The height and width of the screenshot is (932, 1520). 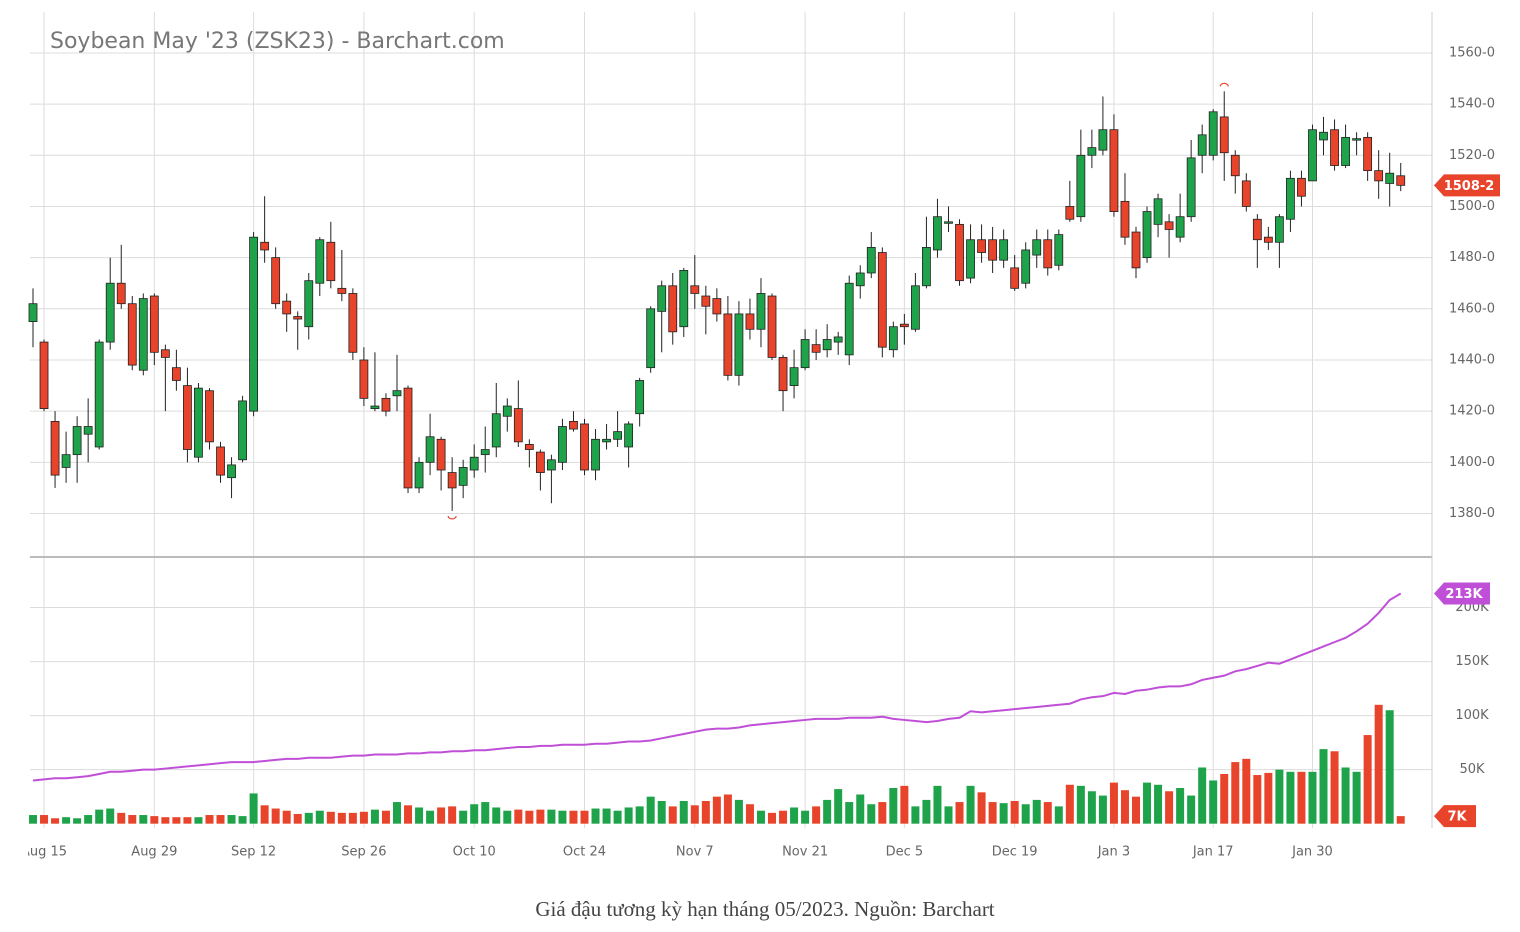 What do you see at coordinates (363, 852) in the screenshot?
I see `x-tick-label: Sep 26` at bounding box center [363, 852].